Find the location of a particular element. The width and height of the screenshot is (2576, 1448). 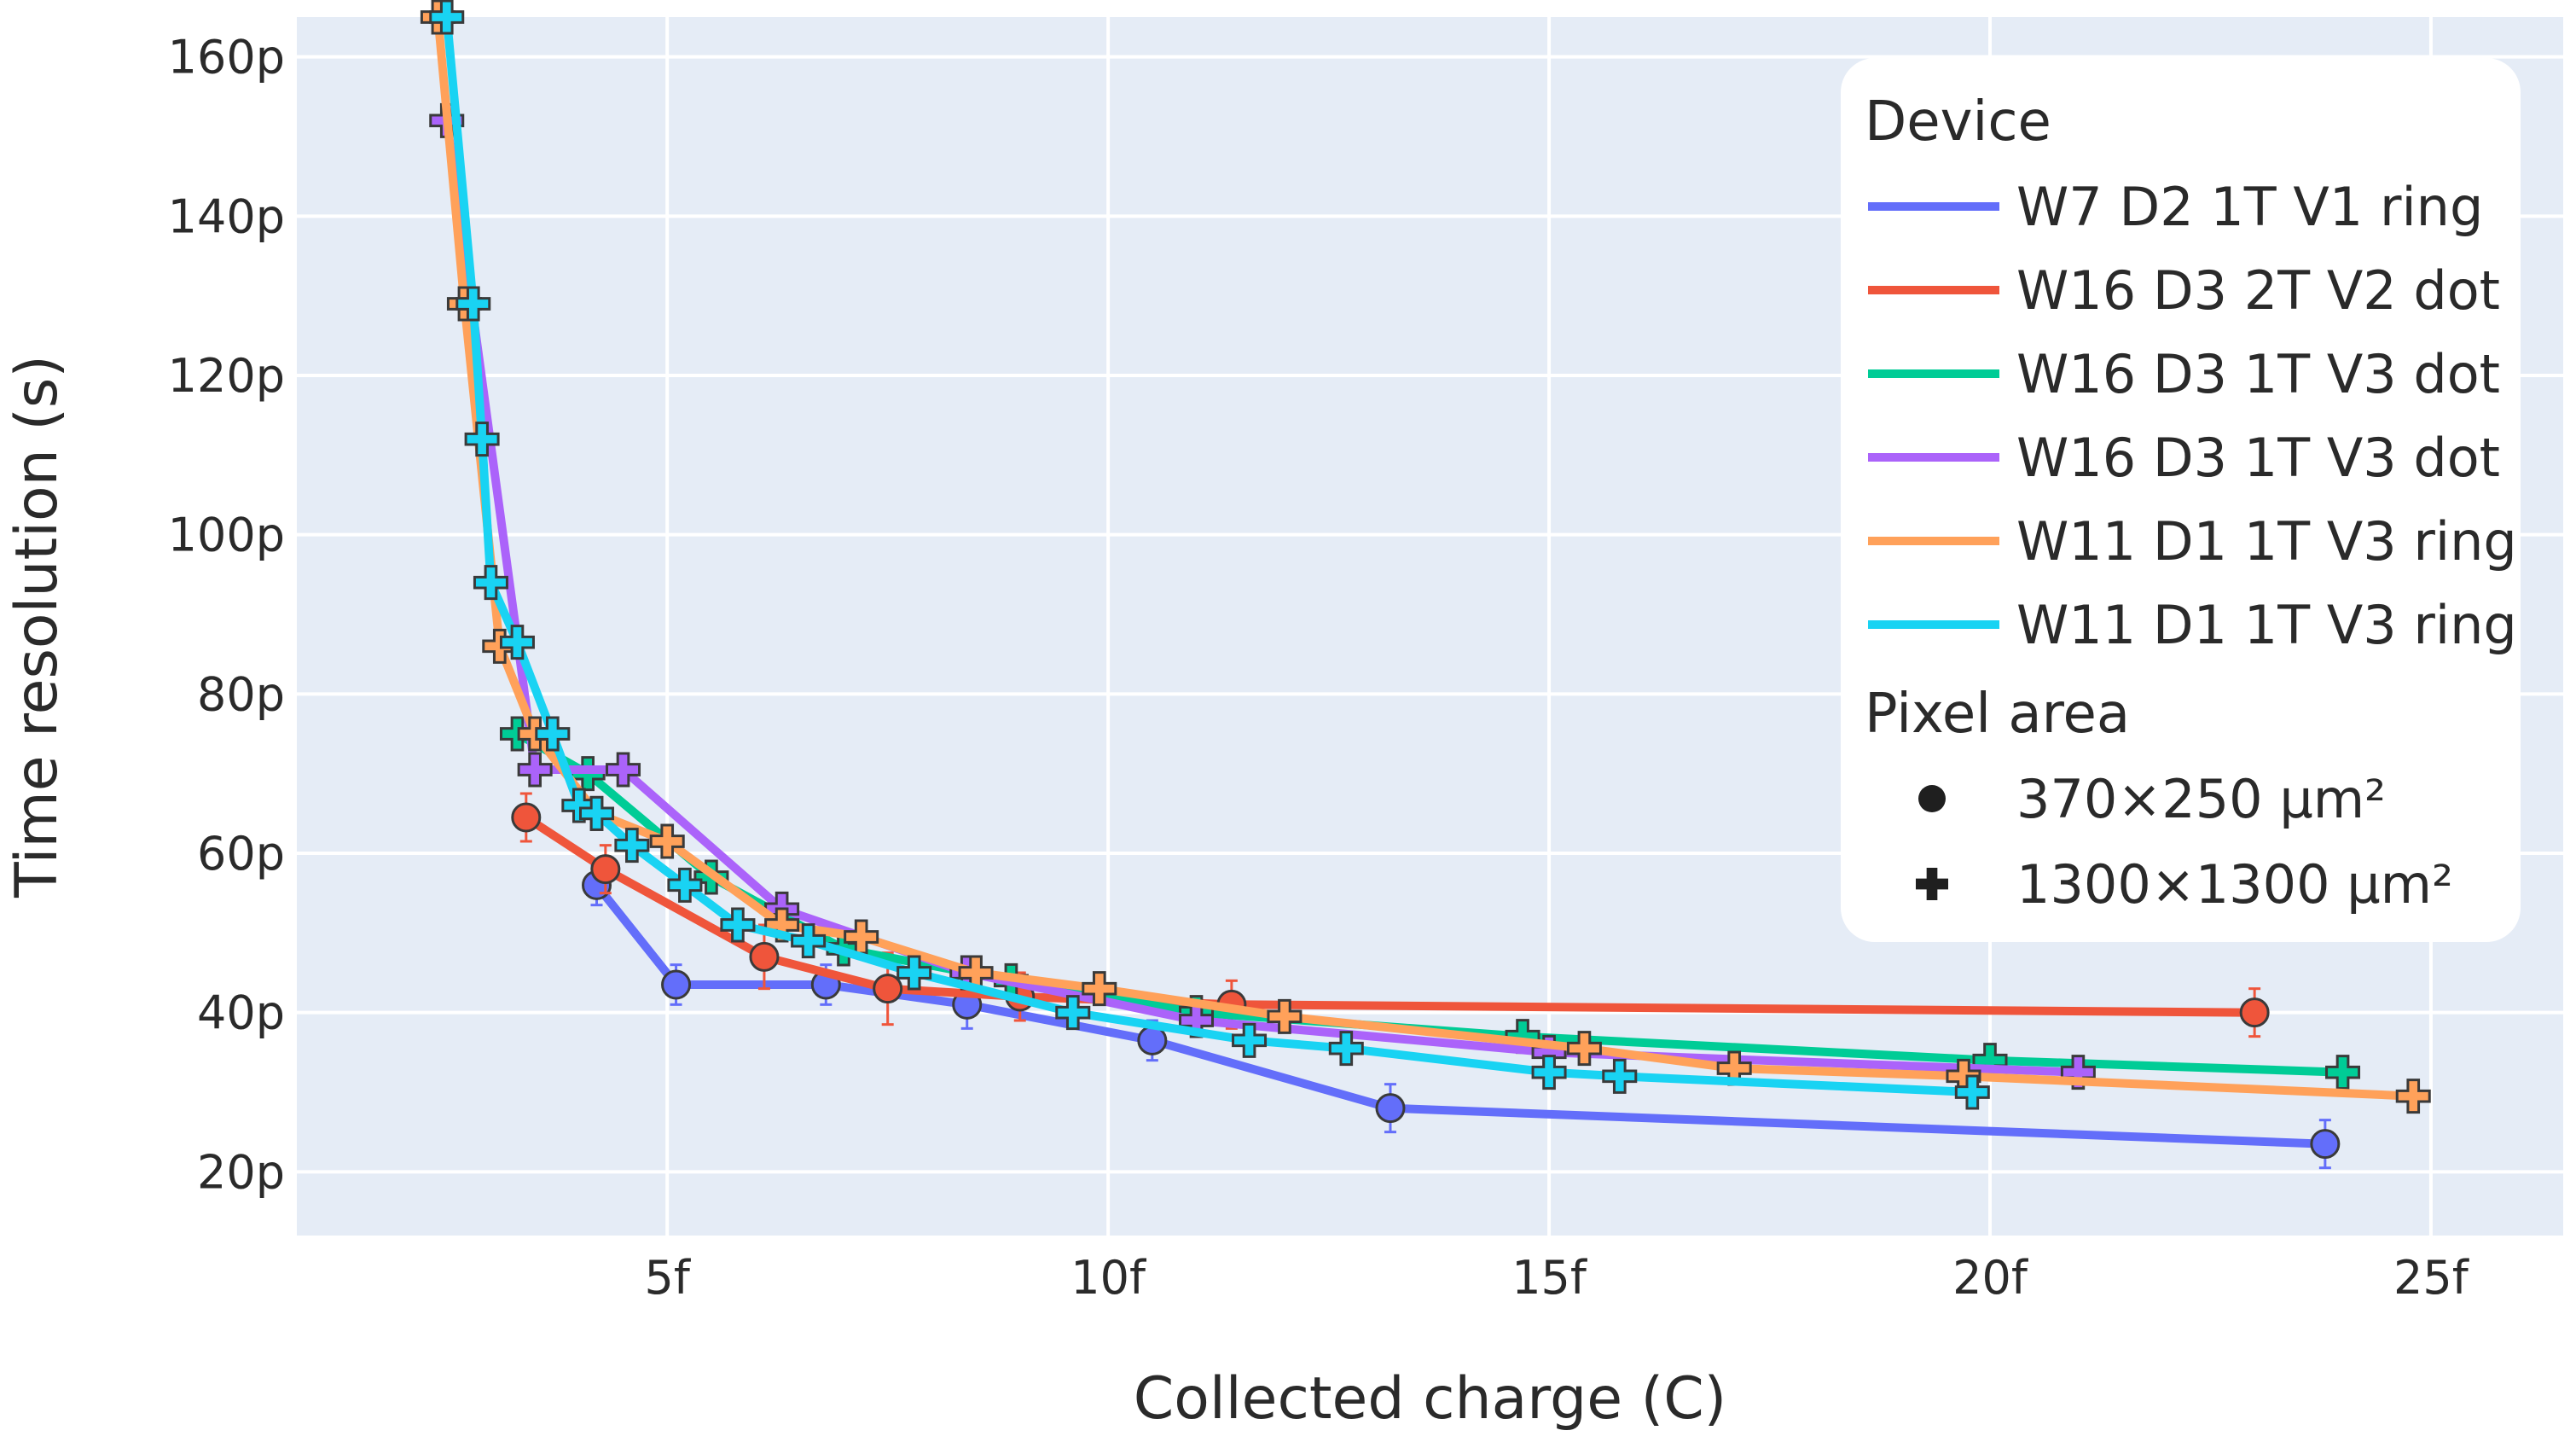

x-tick-label: 25f is located at coordinates (2431, 1278).